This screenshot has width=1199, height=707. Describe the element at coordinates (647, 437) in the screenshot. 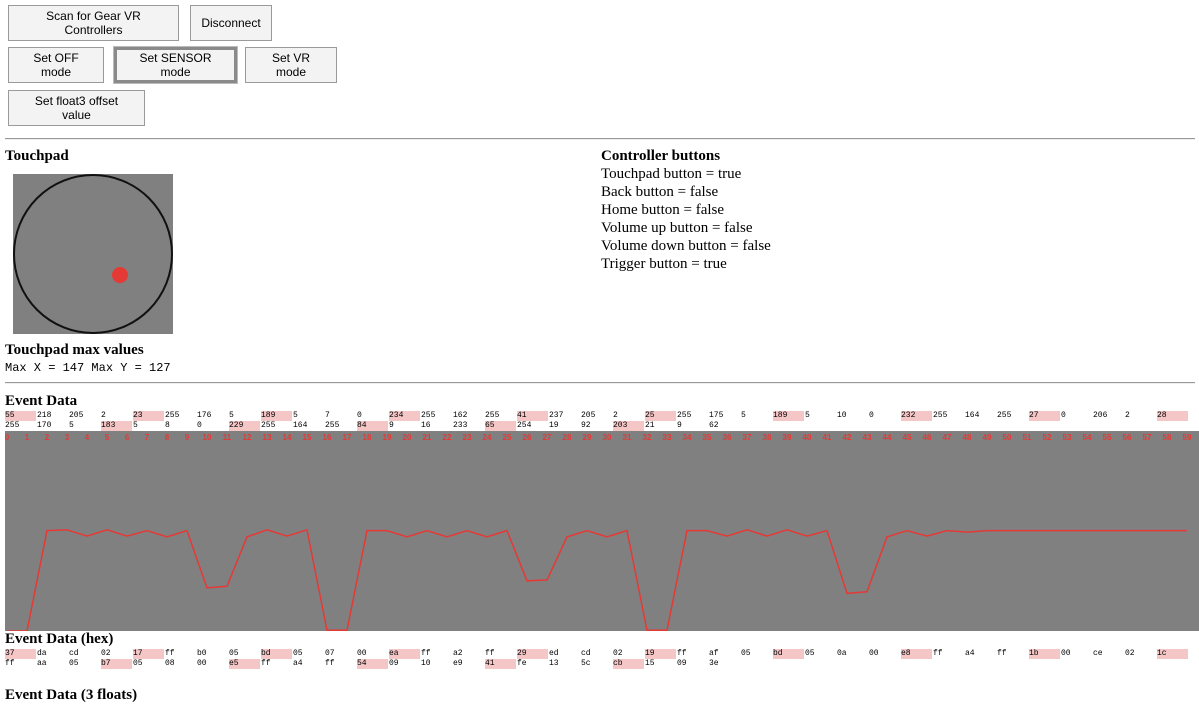

I see `x-tick-label: 32` at that location.